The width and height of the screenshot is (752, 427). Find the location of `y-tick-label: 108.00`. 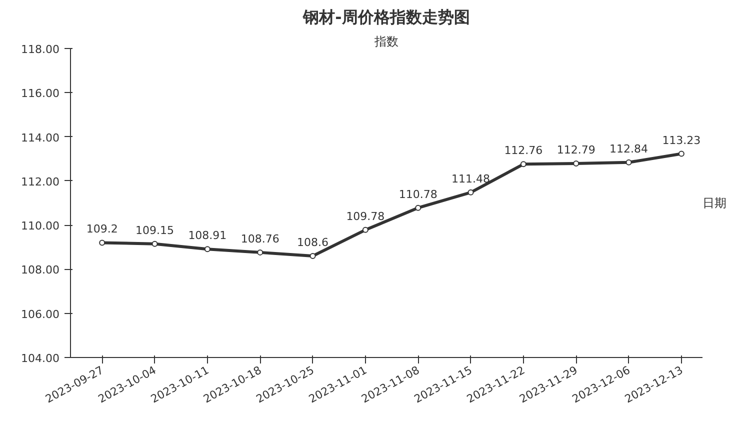

y-tick-label: 108.00 is located at coordinates (40, 270).